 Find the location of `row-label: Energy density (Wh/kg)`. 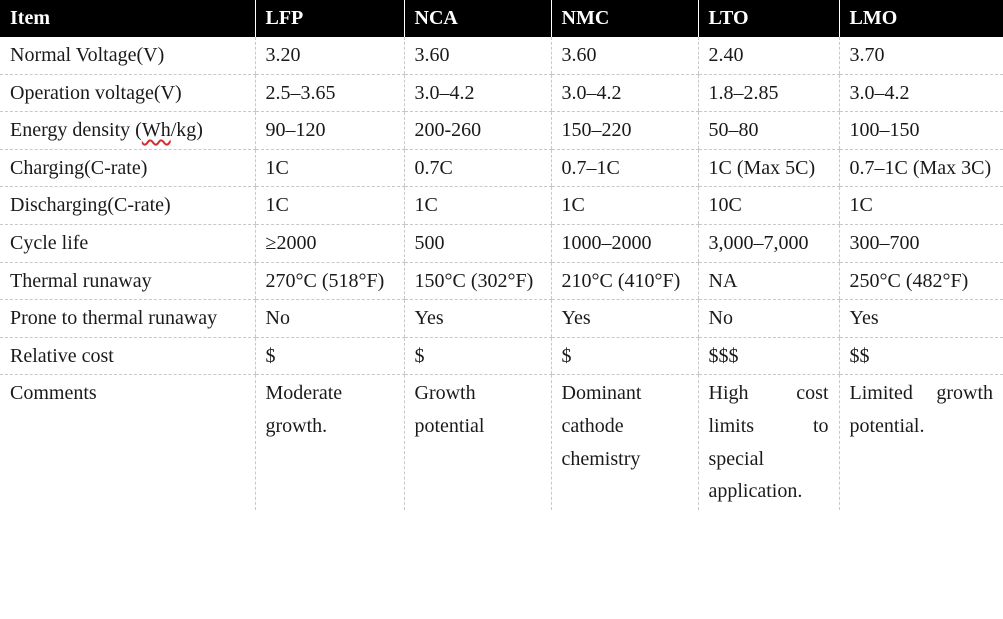

row-label: Energy density (Wh/kg) is located at coordinates (127, 130).